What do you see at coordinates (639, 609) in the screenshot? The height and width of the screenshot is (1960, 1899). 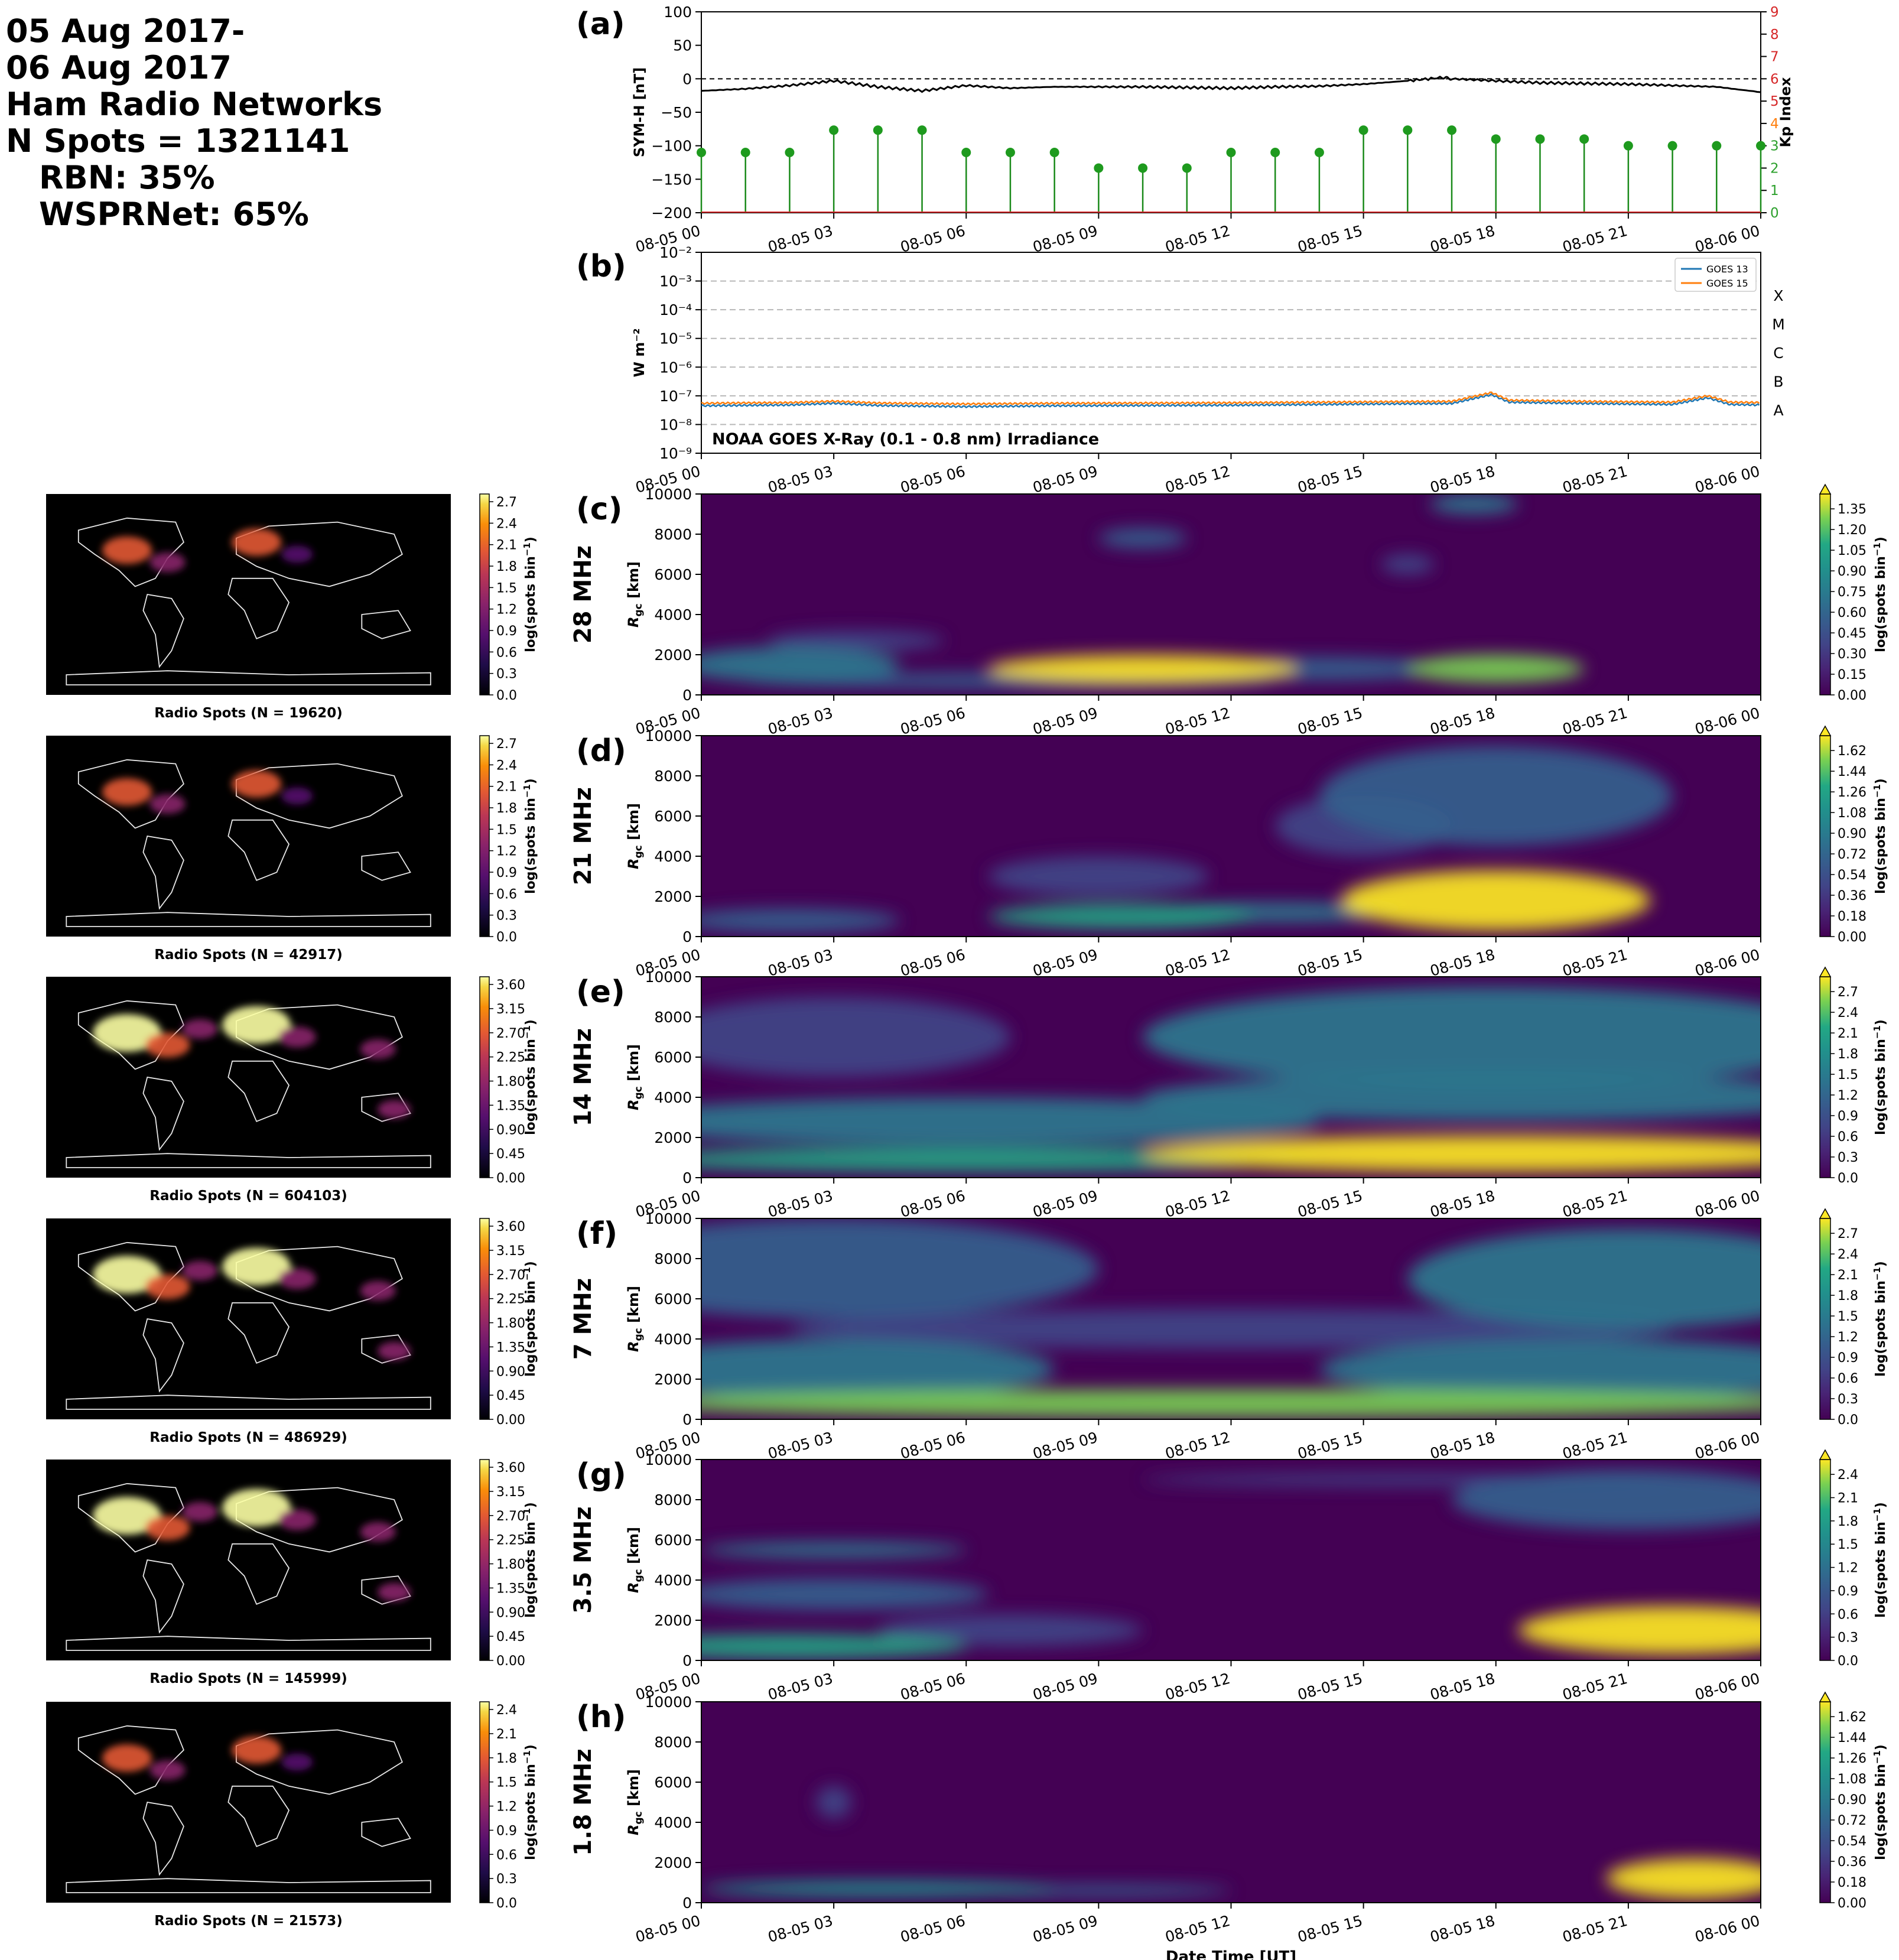 I see `rti-ylabel-sub-c: gc` at bounding box center [639, 609].